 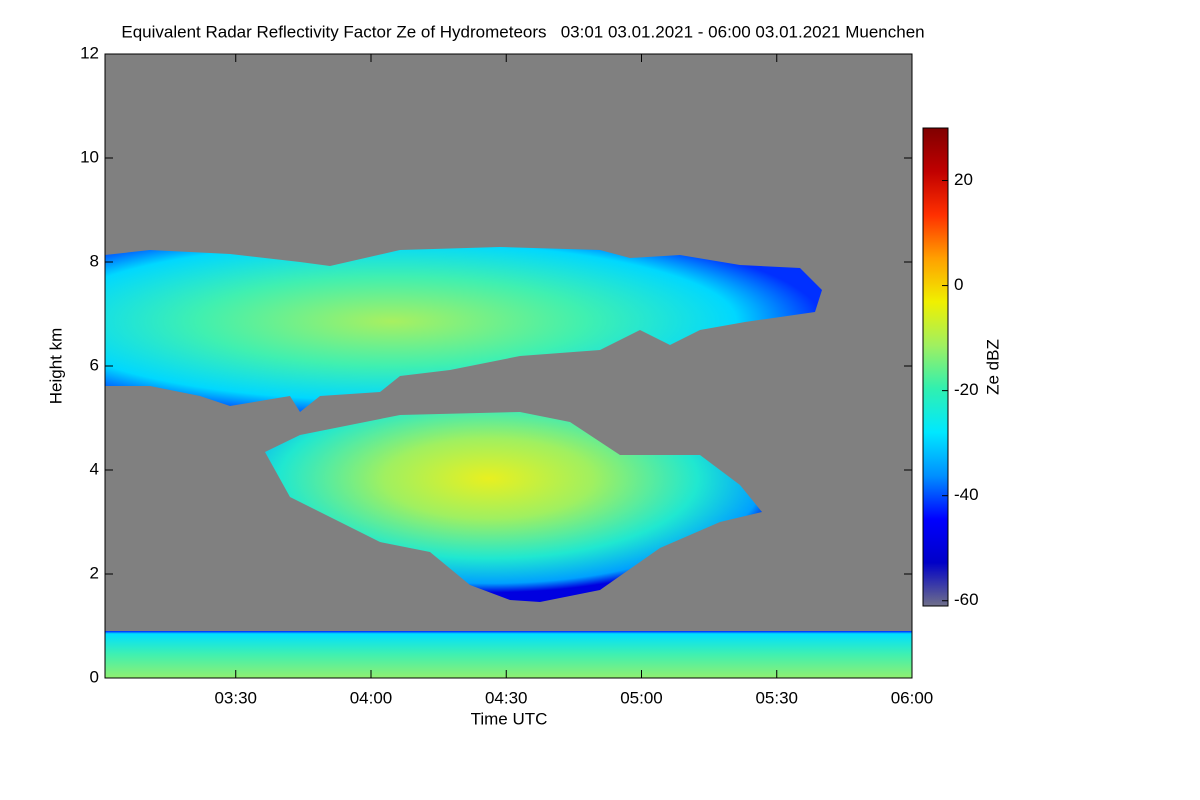 What do you see at coordinates (776, 697) in the screenshot?
I see `x-tick-label: 05:30` at bounding box center [776, 697].